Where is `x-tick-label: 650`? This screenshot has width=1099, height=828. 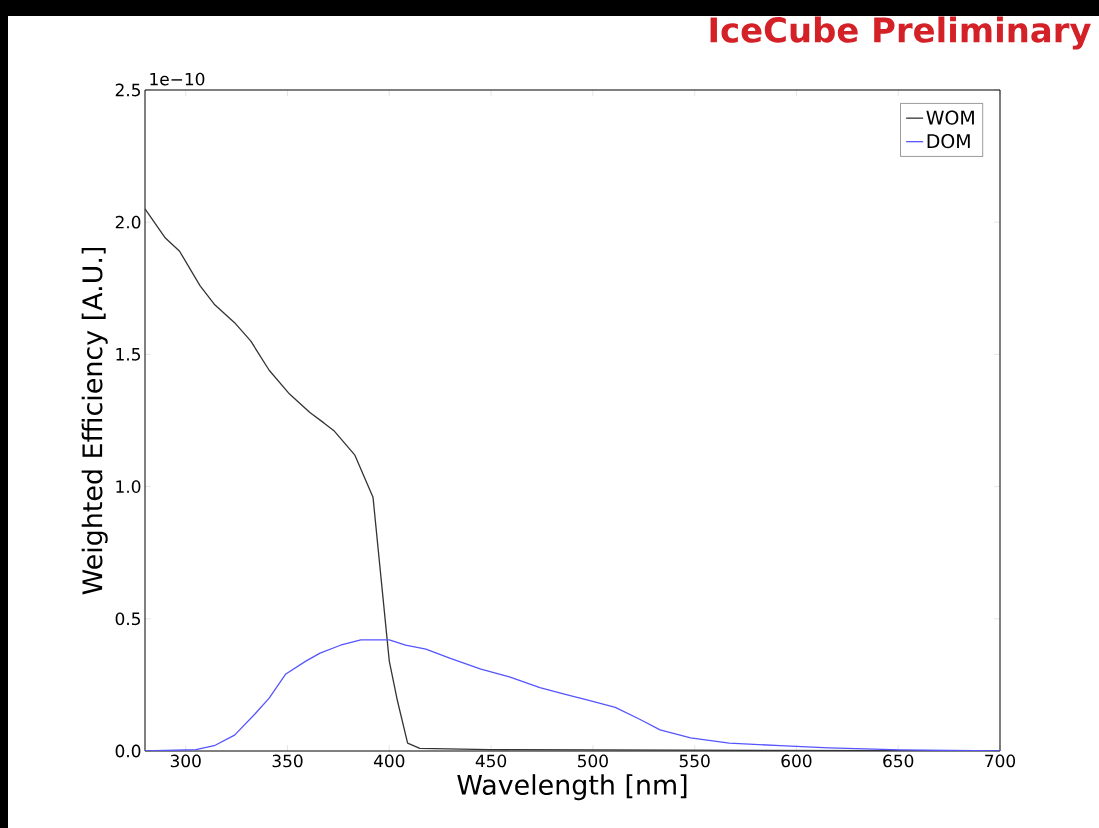
x-tick-label: 650 is located at coordinates (898, 761).